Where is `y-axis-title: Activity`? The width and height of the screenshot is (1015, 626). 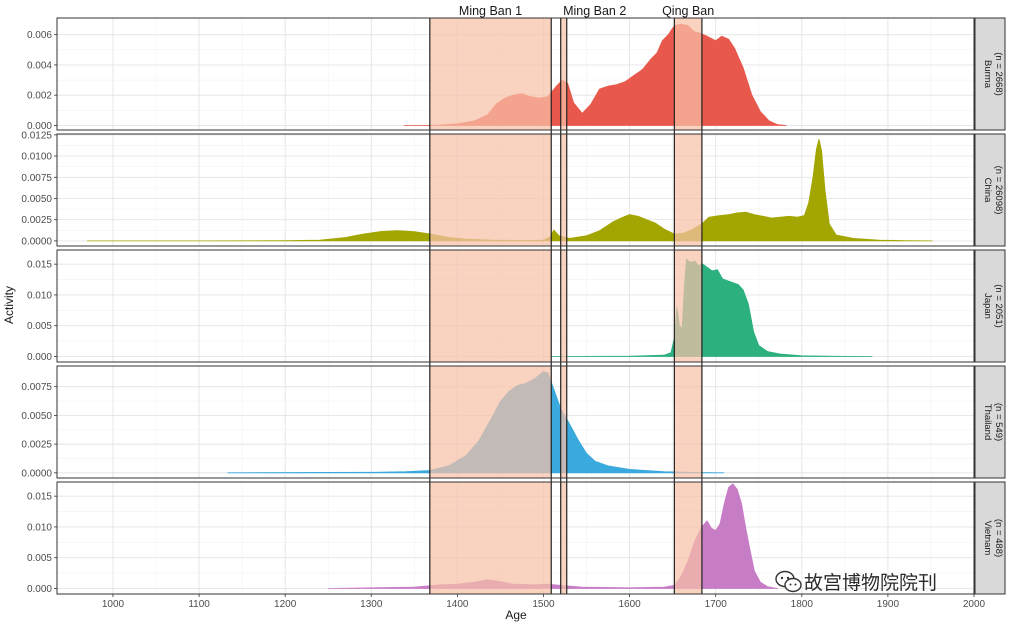
y-axis-title: Activity is located at coordinates (9, 305).